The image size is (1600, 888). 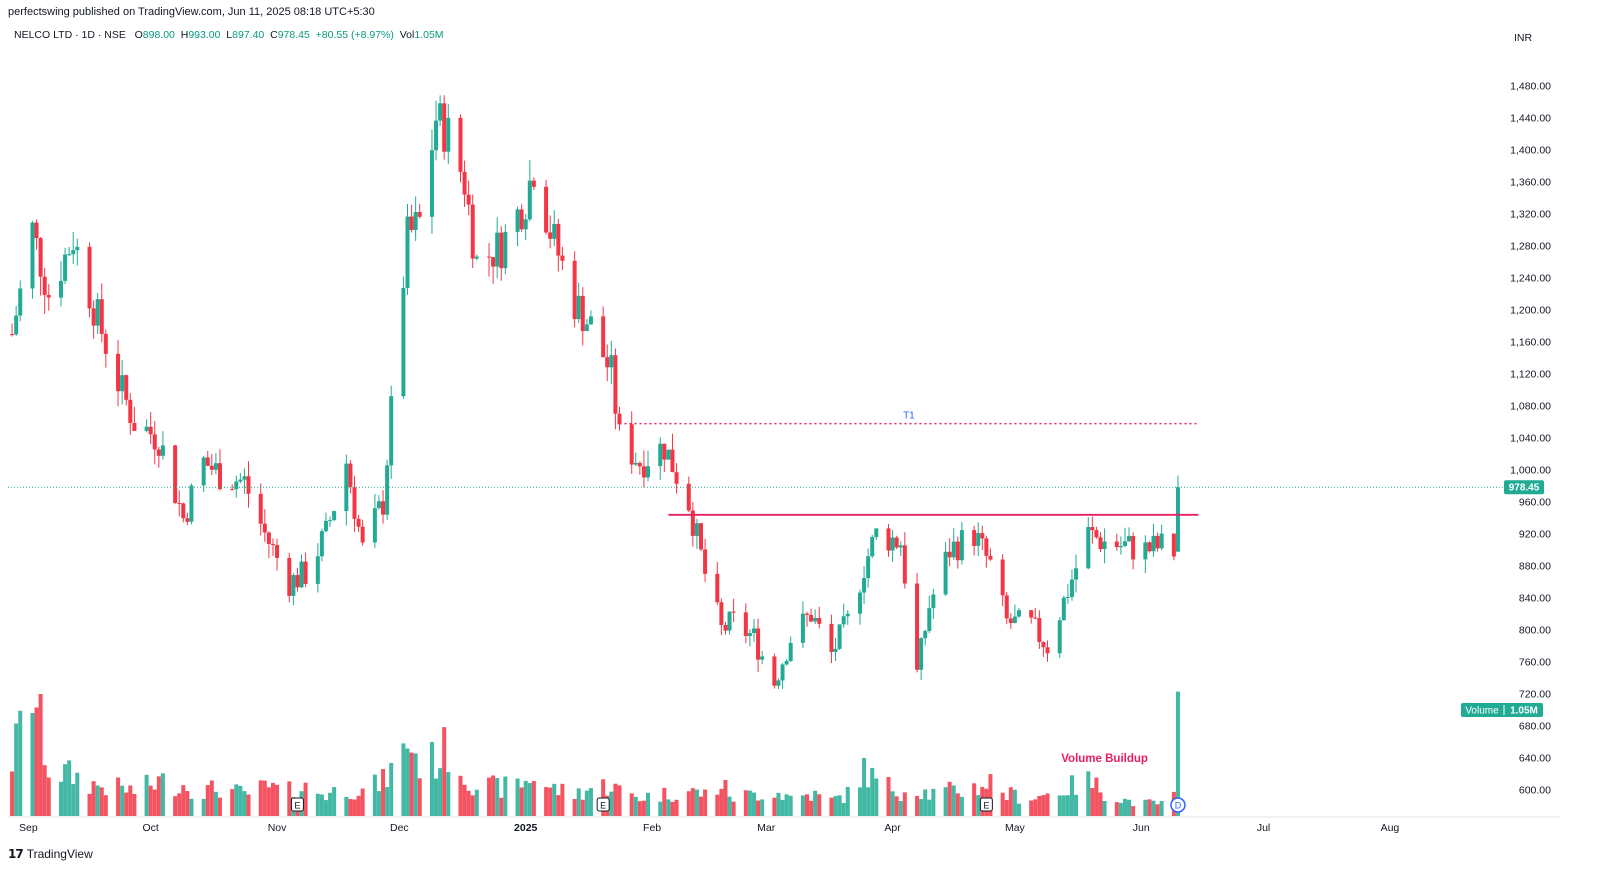 What do you see at coordinates (1530, 183) in the screenshot?
I see `y-tick-label: 1,360.00` at bounding box center [1530, 183].